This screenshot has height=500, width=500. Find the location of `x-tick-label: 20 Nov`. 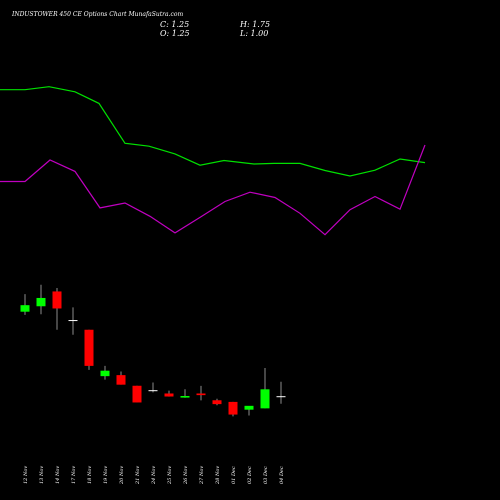

x-tick-label: 20 Nov is located at coordinates (122, 475).